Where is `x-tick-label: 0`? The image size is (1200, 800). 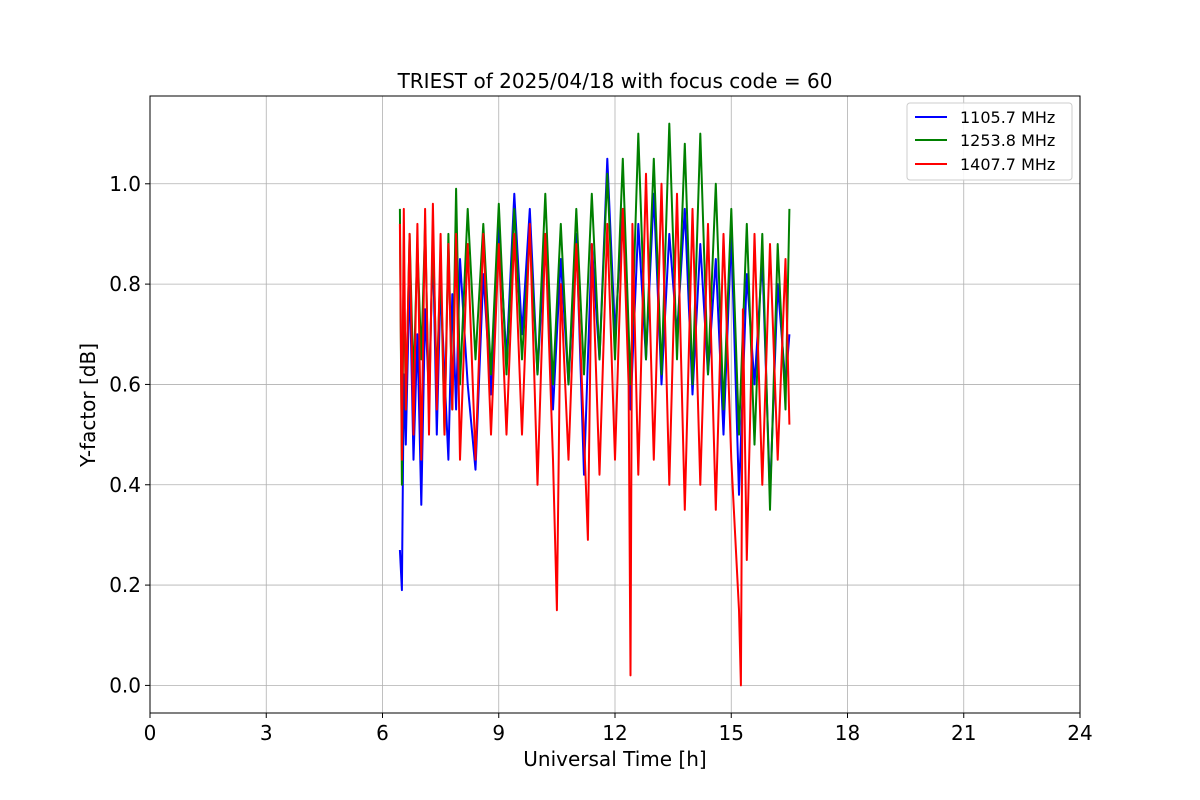 x-tick-label: 0 is located at coordinates (150, 733).